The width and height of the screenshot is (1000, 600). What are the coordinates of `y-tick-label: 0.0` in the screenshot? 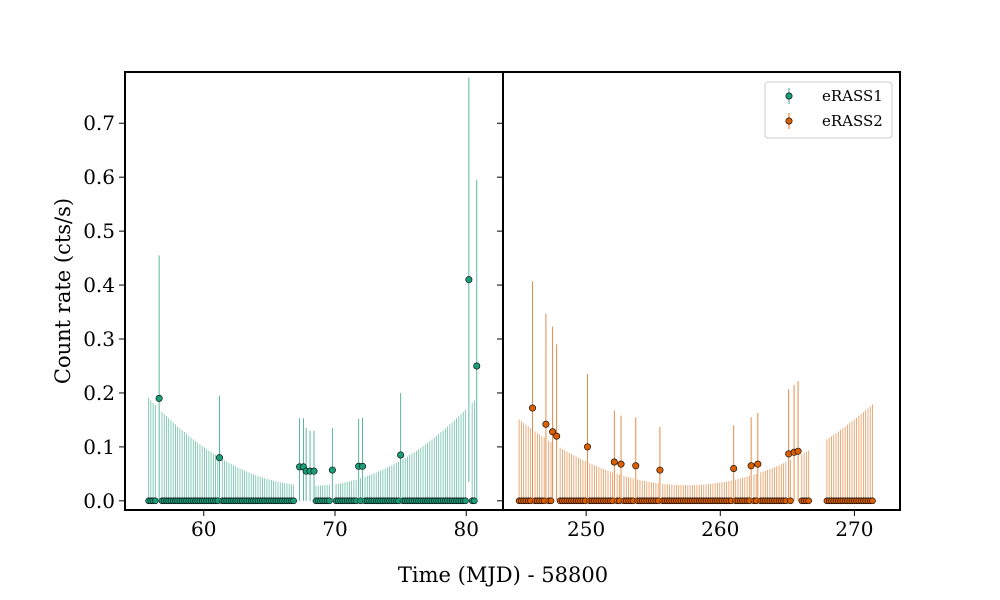 It's located at (99, 501).